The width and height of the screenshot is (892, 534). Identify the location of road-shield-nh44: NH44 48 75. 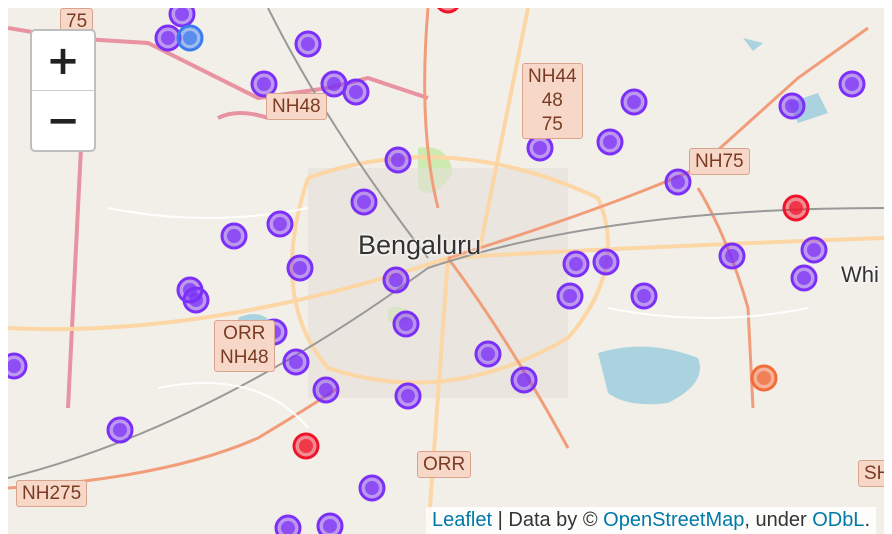
(552, 101).